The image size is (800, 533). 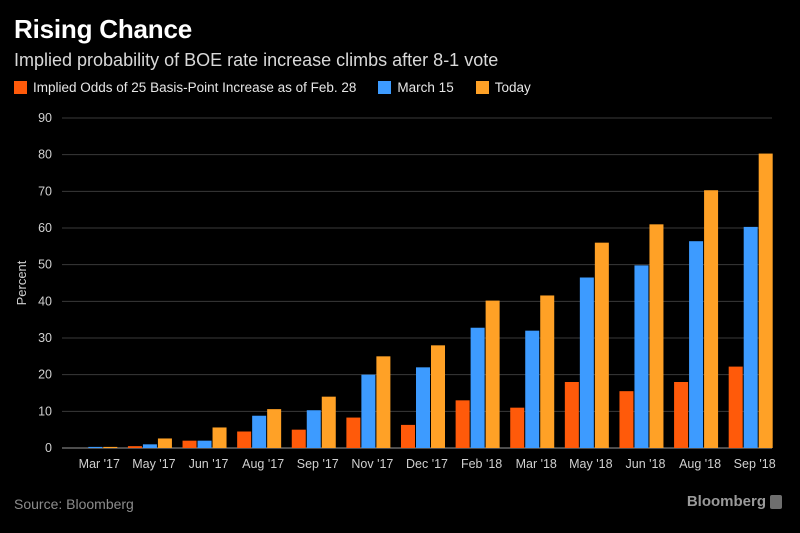 What do you see at coordinates (45, 191) in the screenshot?
I see `y-tick-label: 70` at bounding box center [45, 191].